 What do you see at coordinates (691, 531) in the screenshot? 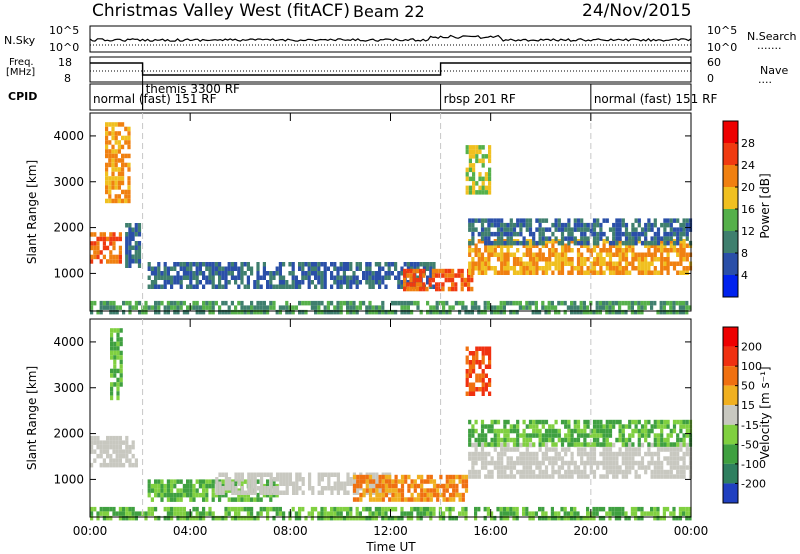
I see `x-tick-label: 00:00` at bounding box center [691, 531].